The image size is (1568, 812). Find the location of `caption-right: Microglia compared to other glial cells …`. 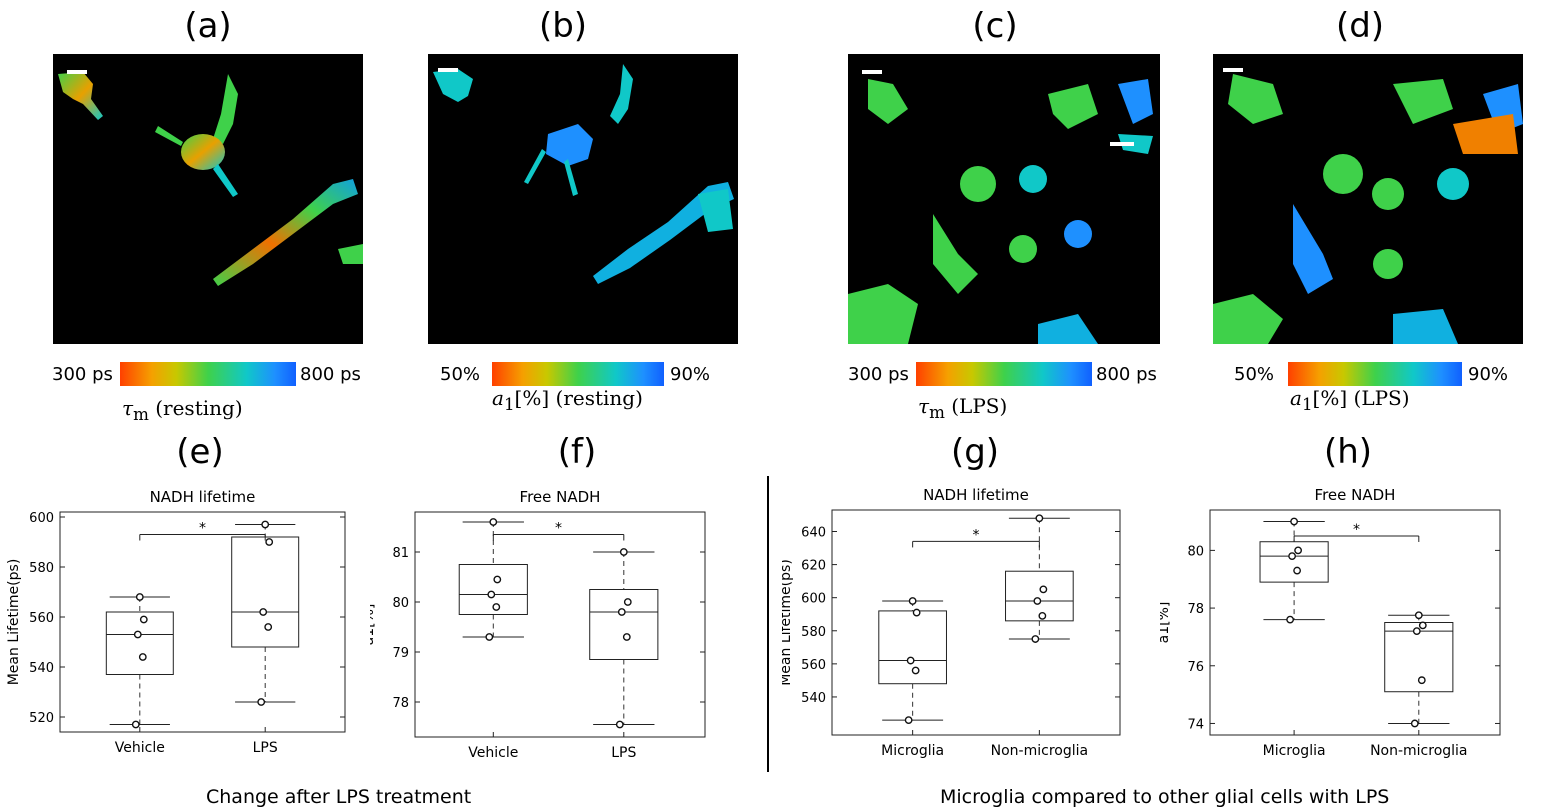

caption-right: Microglia compared to other glial cells … is located at coordinates (1165, 797).